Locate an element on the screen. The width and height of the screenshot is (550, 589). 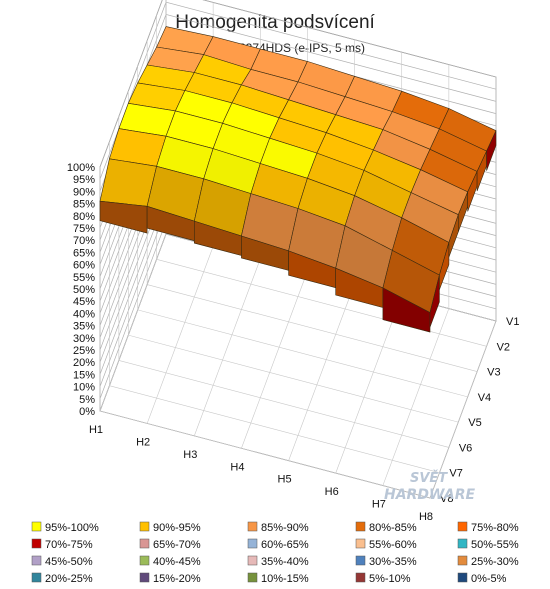
legend-label: 85%-90% is located at coordinates (285, 528).